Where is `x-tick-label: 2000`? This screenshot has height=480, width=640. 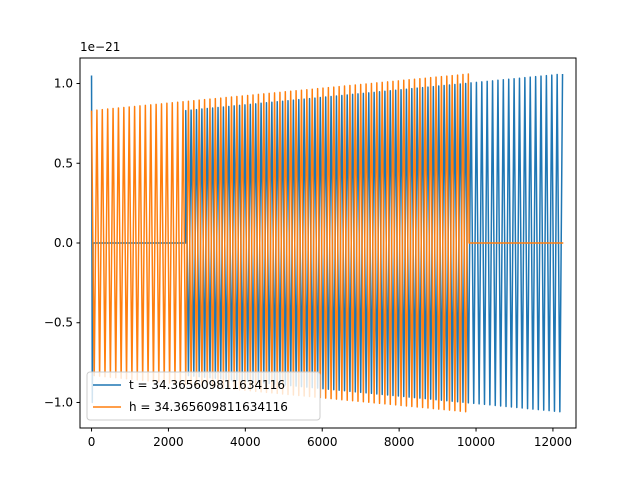
x-tick-label: 2000 is located at coordinates (168, 442).